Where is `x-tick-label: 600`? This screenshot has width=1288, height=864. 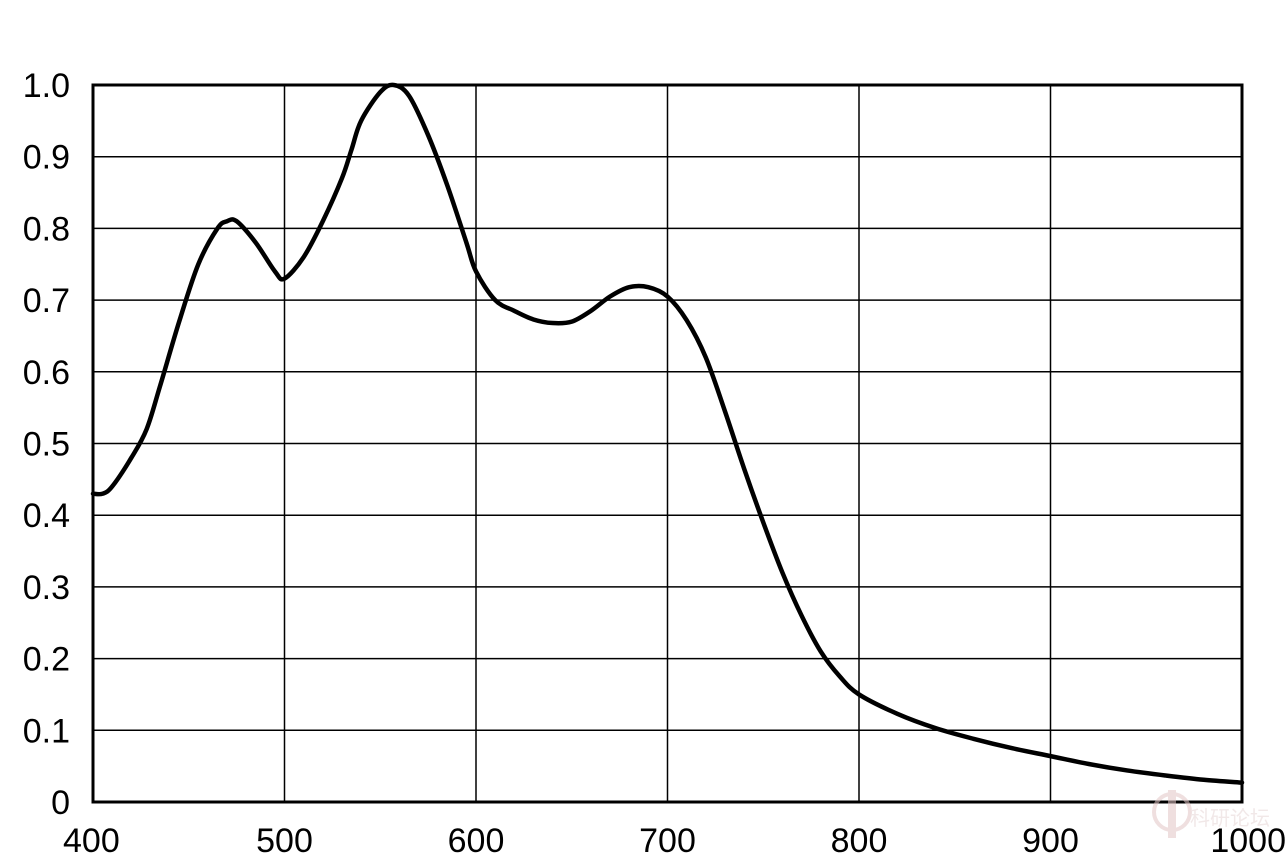 x-tick-label: 600 is located at coordinates (476, 841).